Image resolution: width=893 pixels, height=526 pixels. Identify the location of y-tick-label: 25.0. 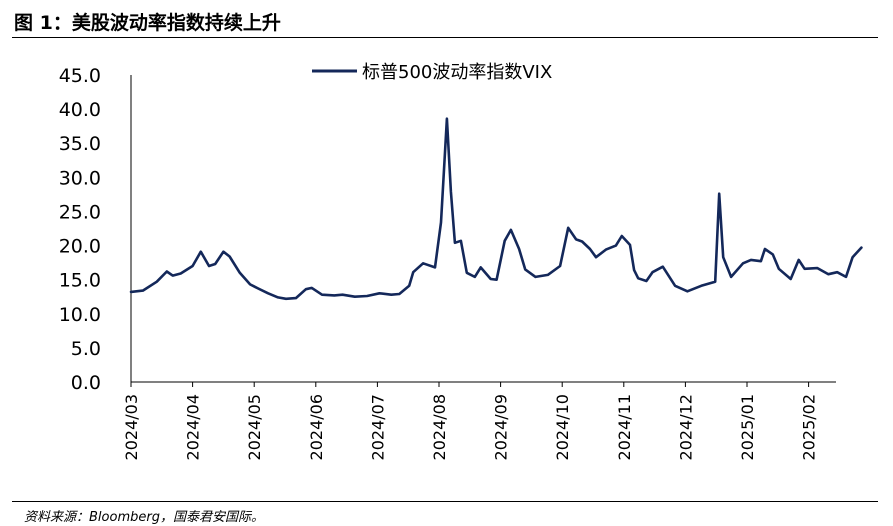
(80, 212).